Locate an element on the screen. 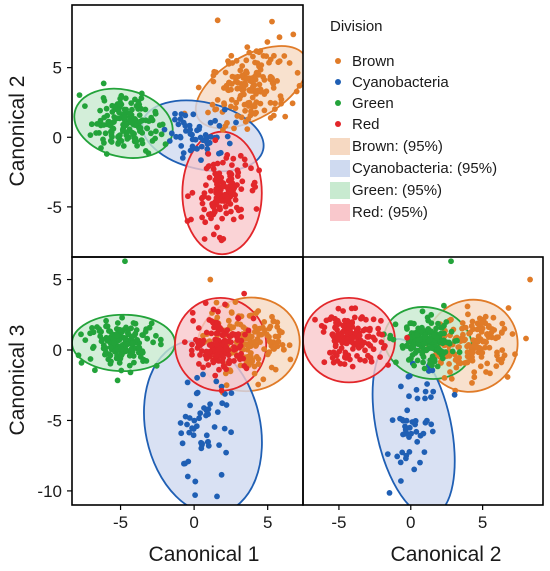 The image size is (550, 571). legend-label-ellipse-cyanobacteria: Cyanobacteria: (95%) is located at coordinates (424, 168).